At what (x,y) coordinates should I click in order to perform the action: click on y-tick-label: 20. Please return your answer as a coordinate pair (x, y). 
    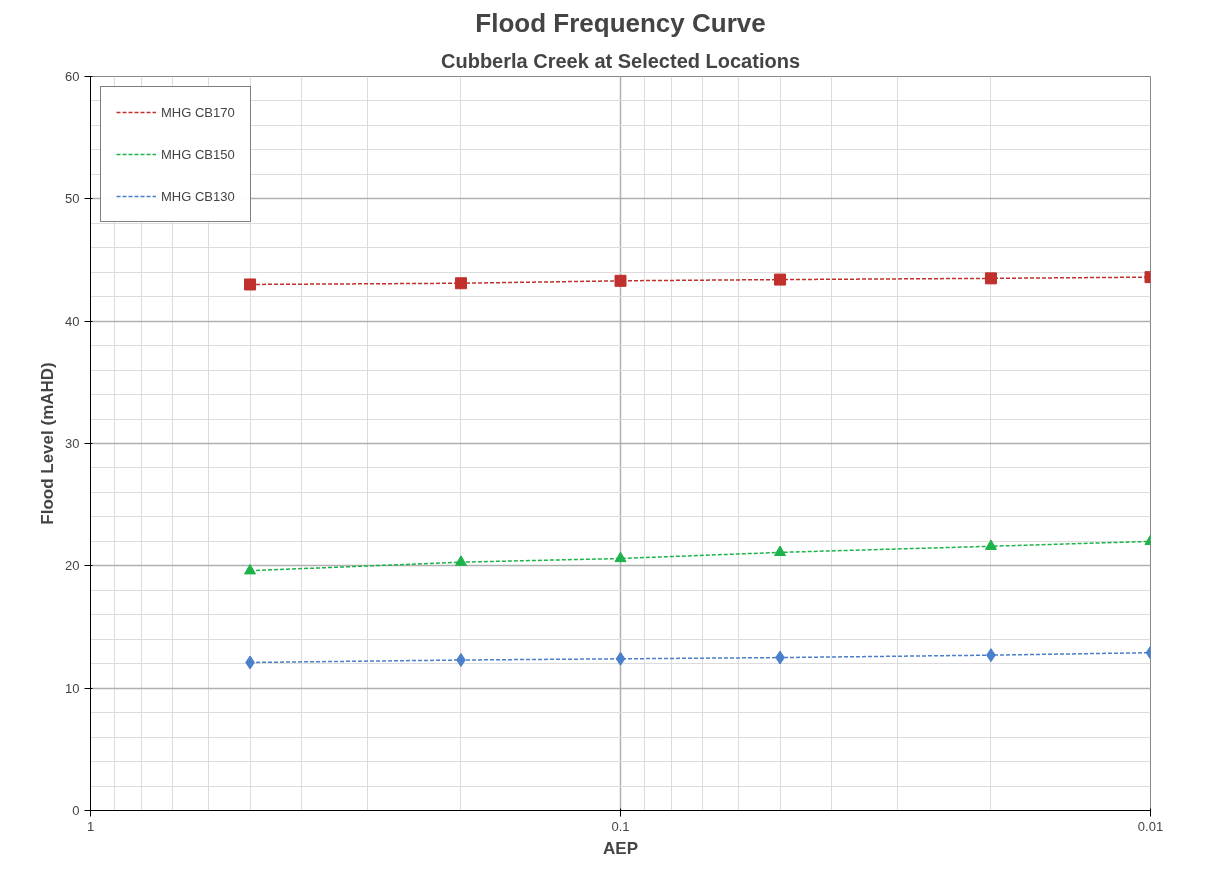
    Looking at the image, I should click on (72, 566).